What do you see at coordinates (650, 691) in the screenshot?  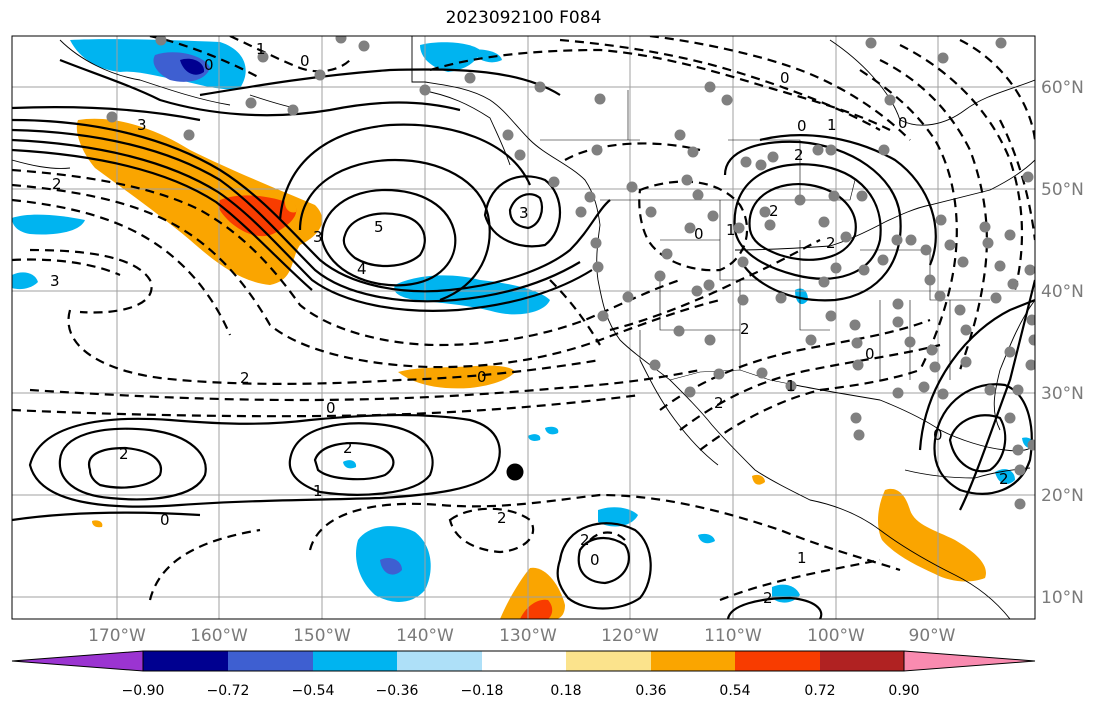 I see `colorbar-tick: 0.36` at bounding box center [650, 691].